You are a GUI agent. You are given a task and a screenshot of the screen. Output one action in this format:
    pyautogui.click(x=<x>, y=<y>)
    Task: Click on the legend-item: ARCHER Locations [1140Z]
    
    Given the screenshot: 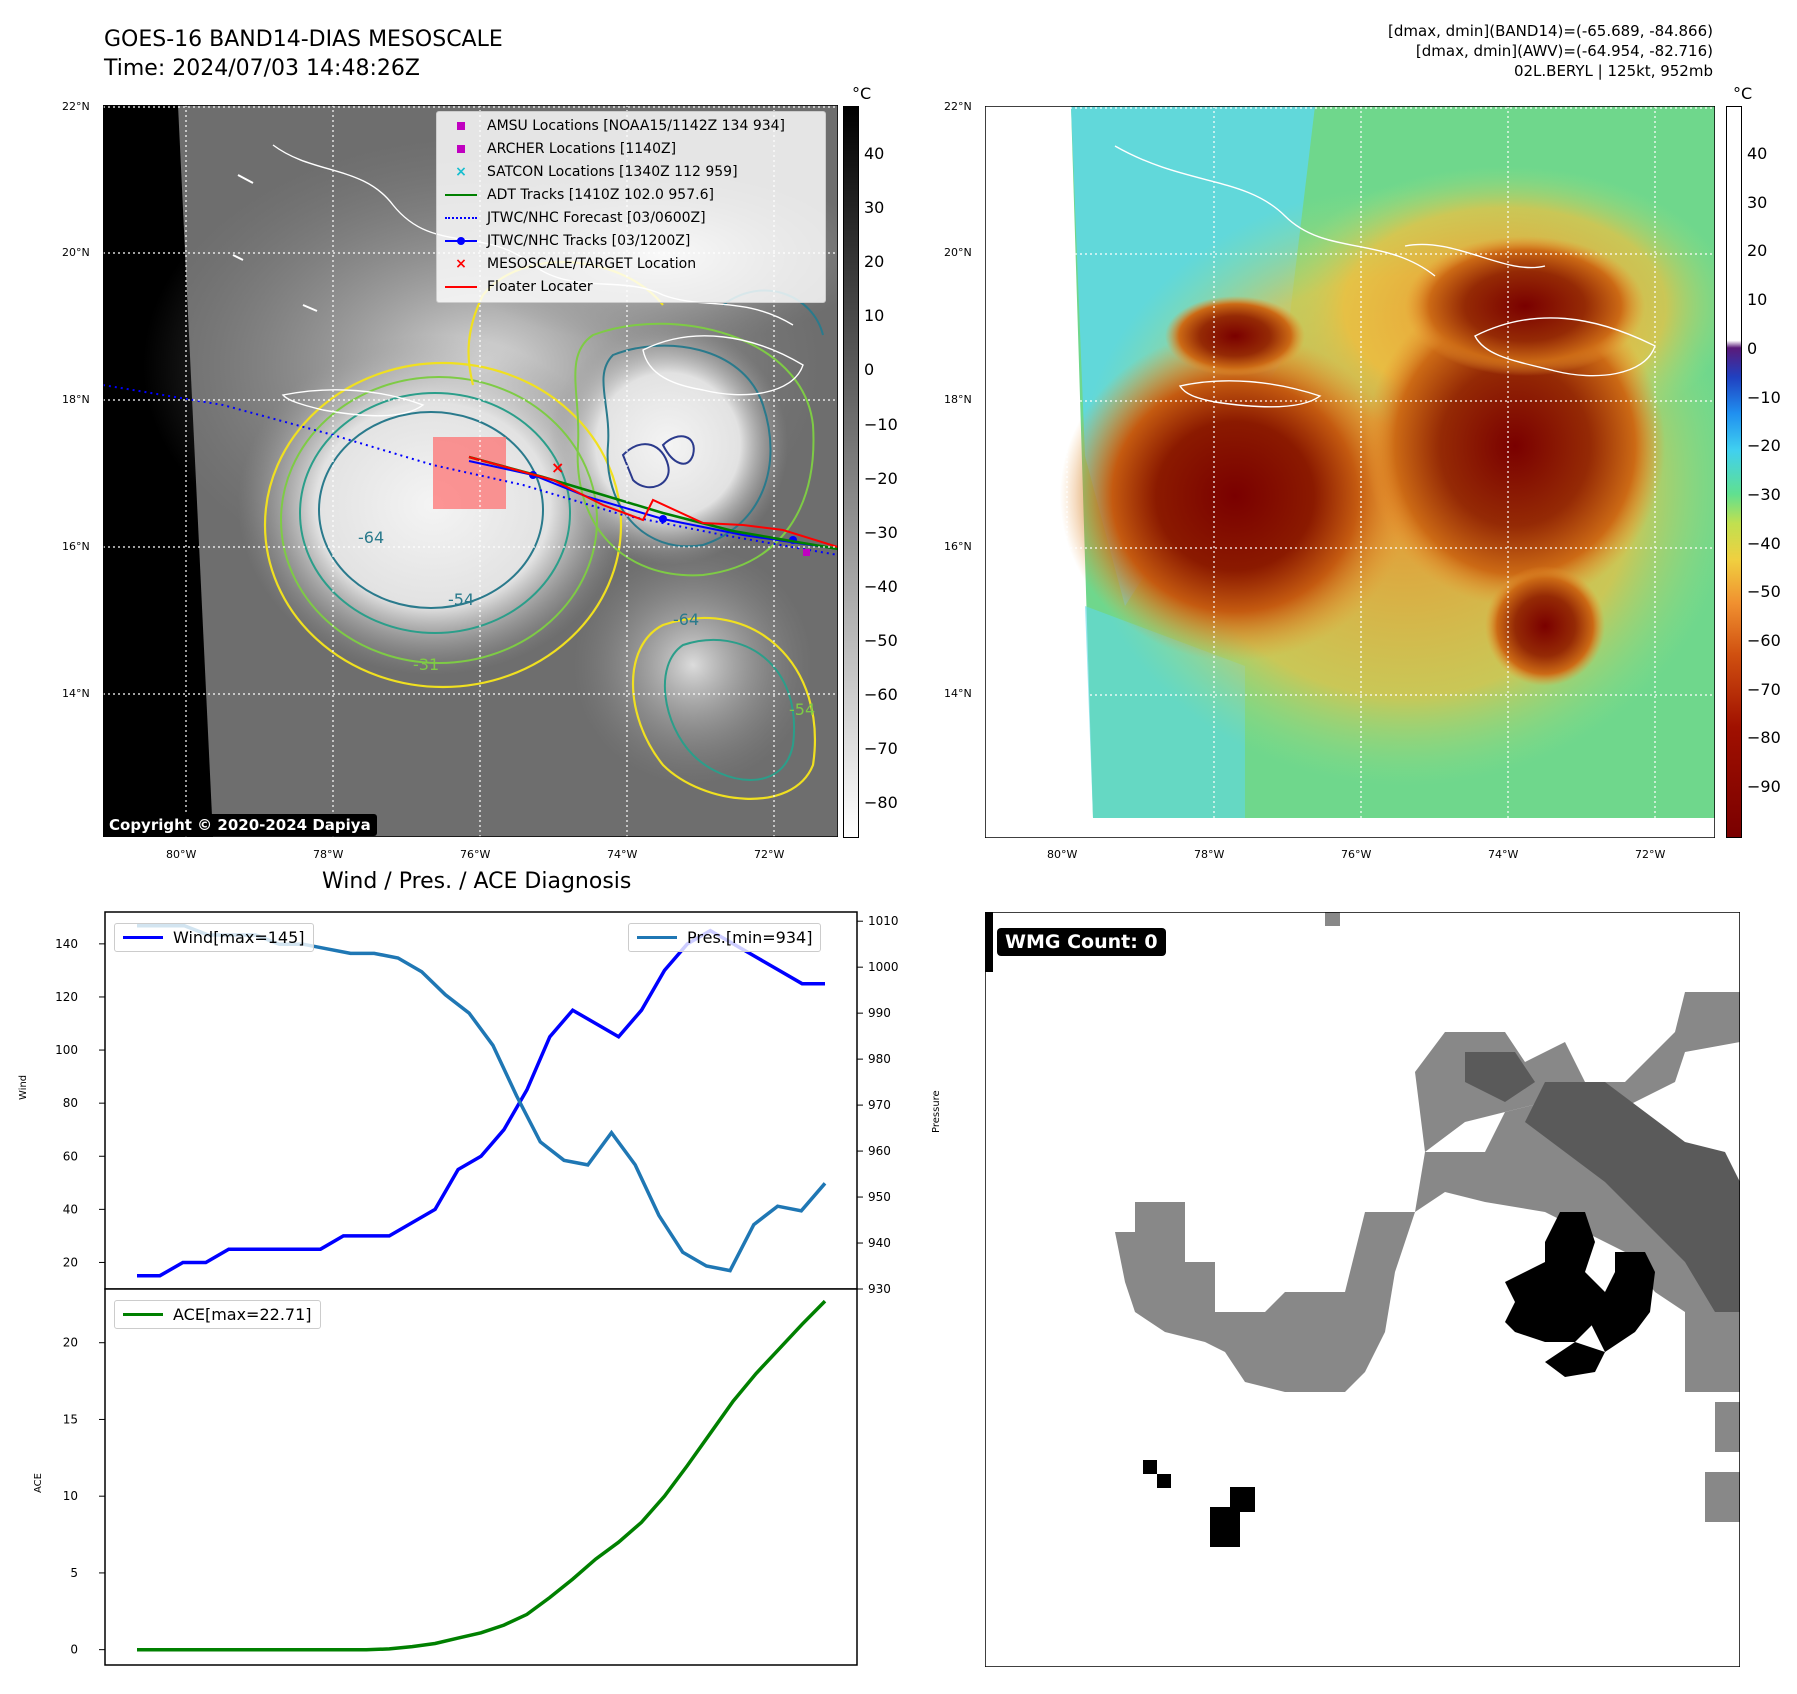 What is the action you would take?
    pyautogui.click(x=559, y=149)
    